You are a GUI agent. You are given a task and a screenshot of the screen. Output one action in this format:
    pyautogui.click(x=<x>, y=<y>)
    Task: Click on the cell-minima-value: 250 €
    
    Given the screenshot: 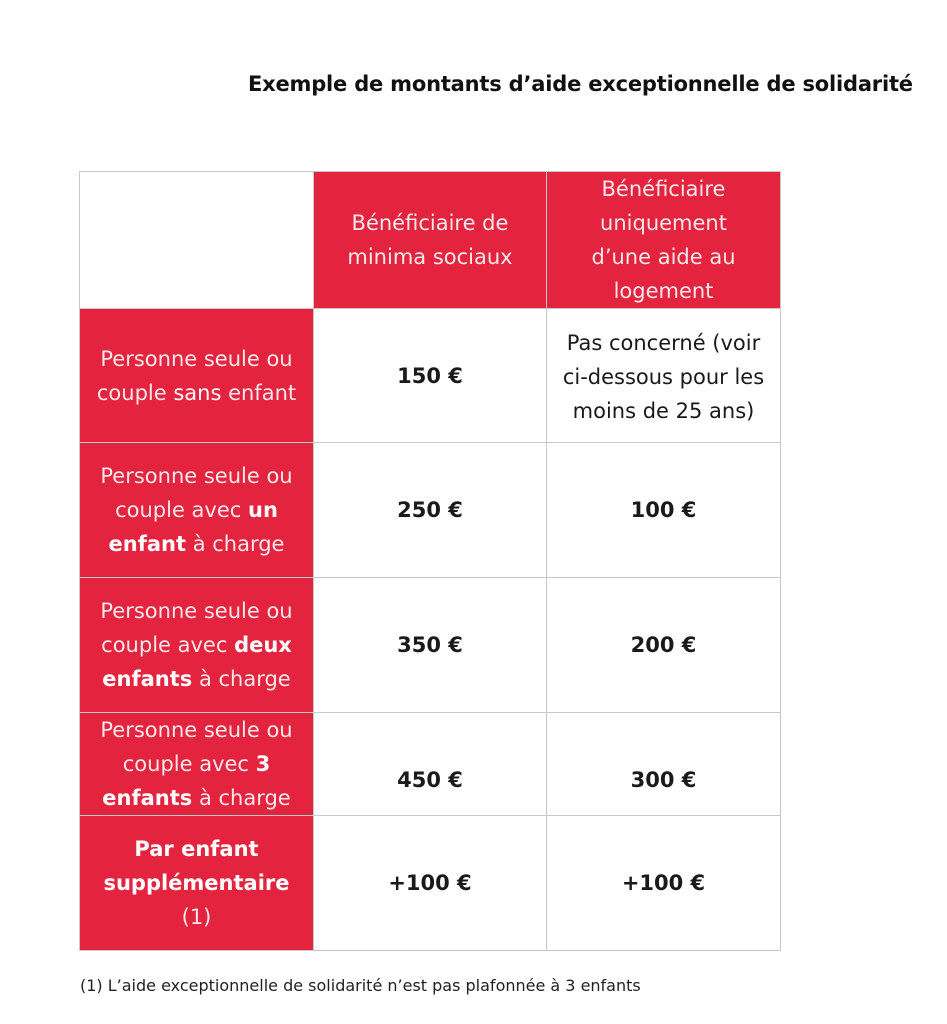 What is the action you would take?
    pyautogui.click(x=430, y=510)
    